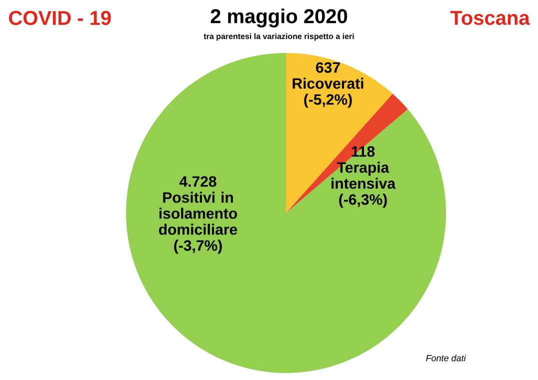 This screenshot has height=380, width=538. Describe the element at coordinates (198, 213) in the screenshot. I see `slice-label: Positivi in isolamento domiciliare` at that location.